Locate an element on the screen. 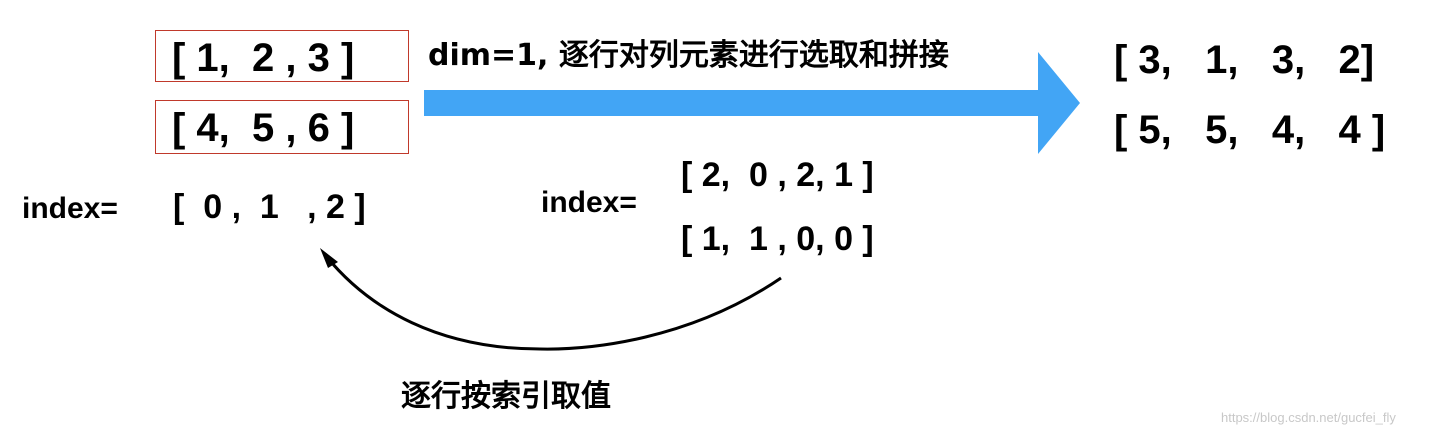  blue-right-arrow is located at coordinates (752, 103).